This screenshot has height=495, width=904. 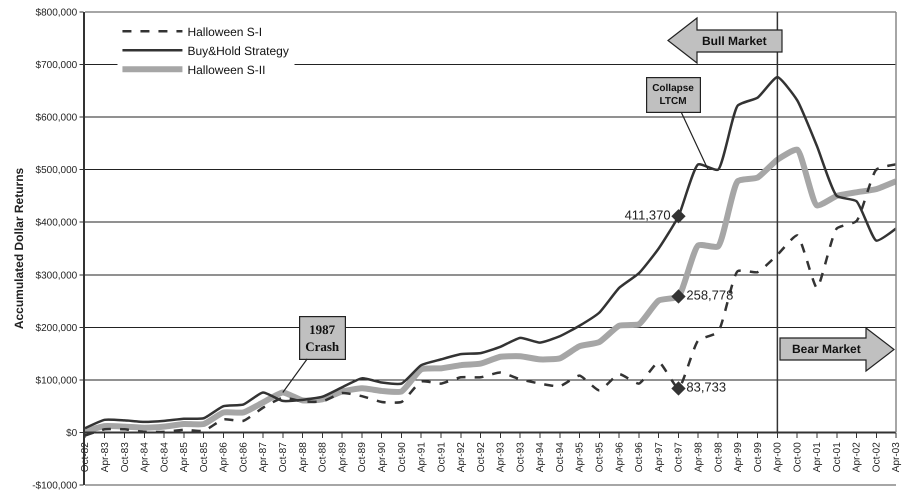 I want to click on x-tick-label: Oct-96, so click(x=640, y=457).